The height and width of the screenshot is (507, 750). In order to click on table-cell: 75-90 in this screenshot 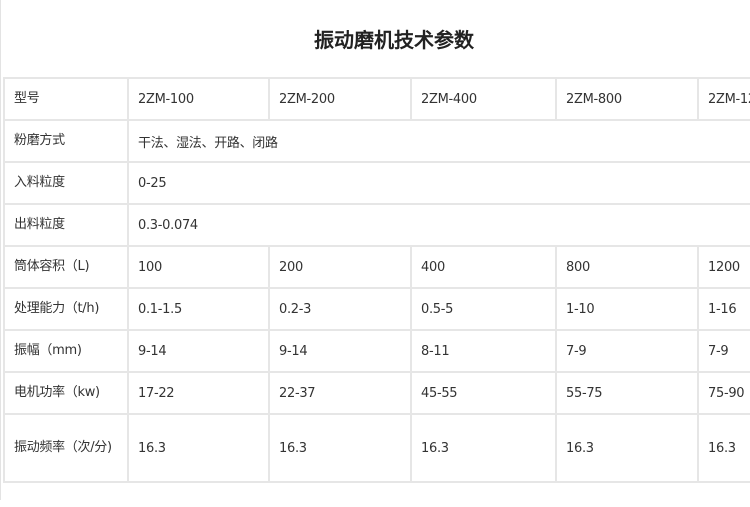, I will do `click(723, 393)`.